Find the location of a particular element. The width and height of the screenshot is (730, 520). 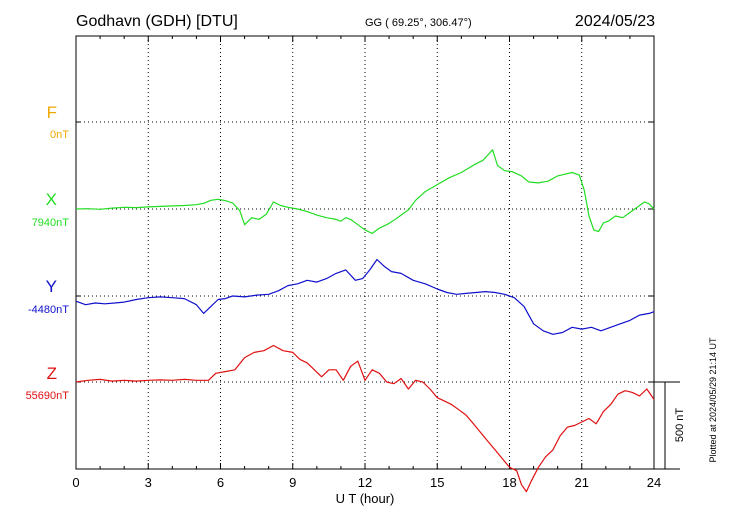

plot-date: 2024/05/23 is located at coordinates (615, 21).